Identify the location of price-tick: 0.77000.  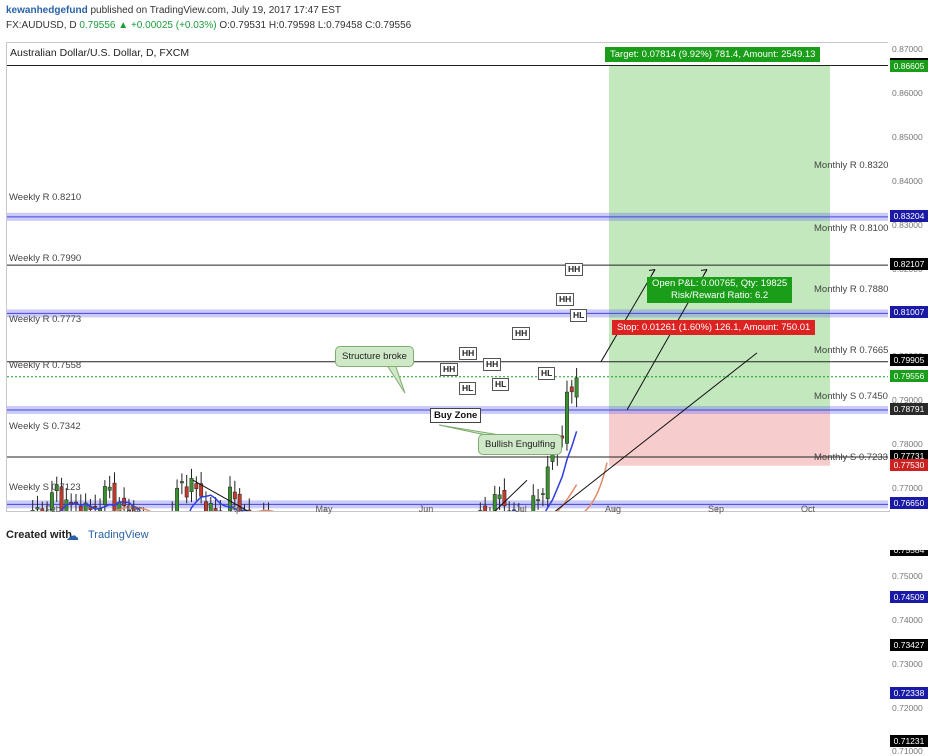
(907, 488).